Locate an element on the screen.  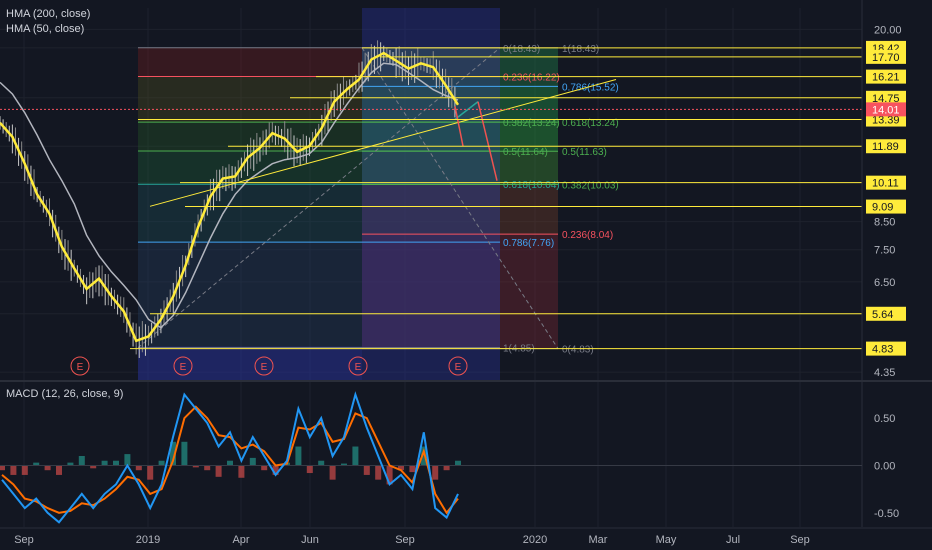
macd-histogram is located at coordinates (230, 463).